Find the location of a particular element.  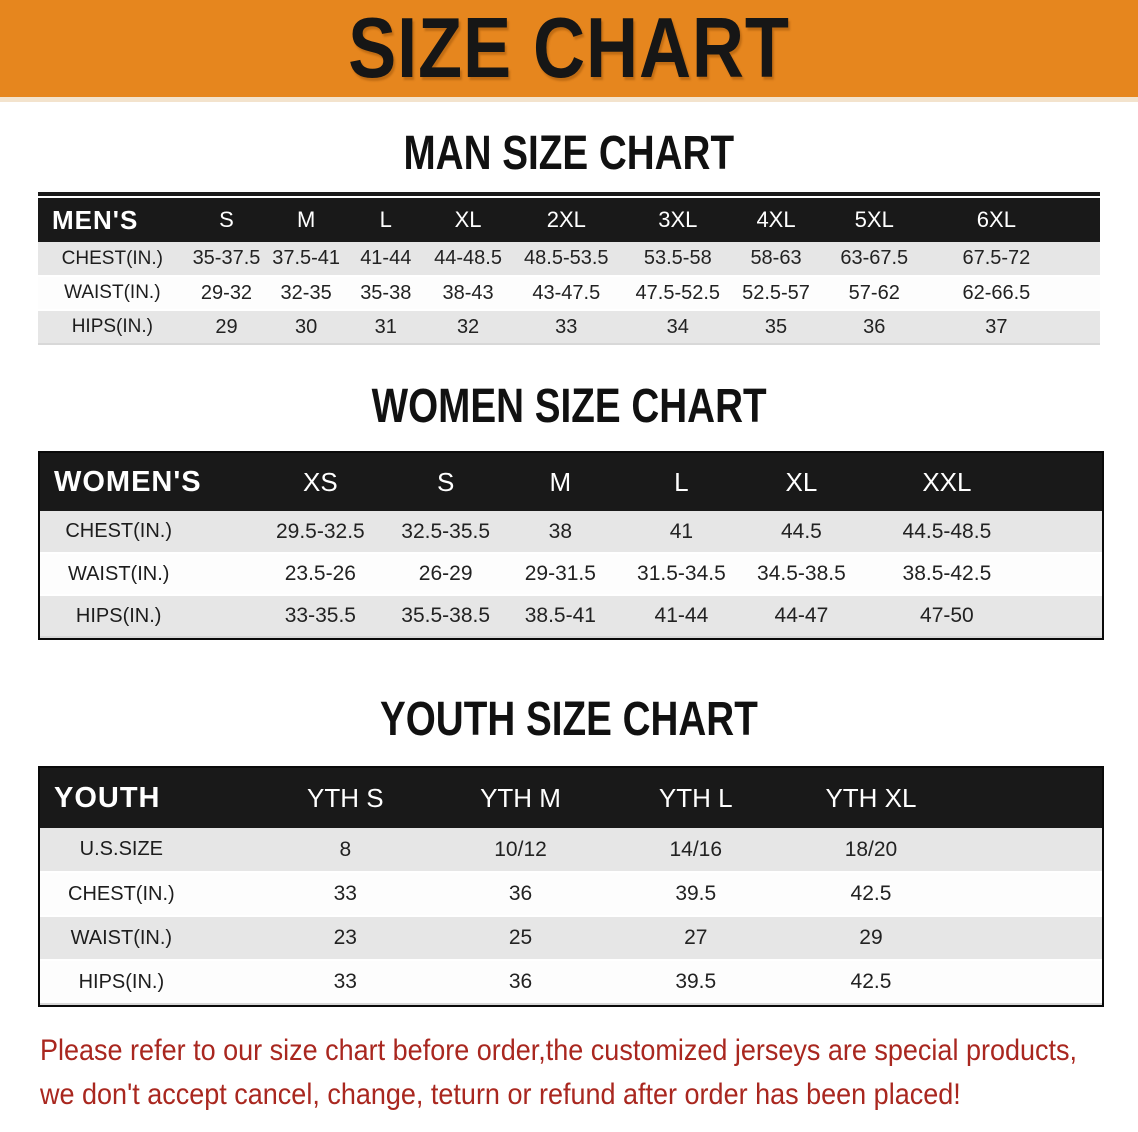

size-column-header: YTH L is located at coordinates (695, 797).